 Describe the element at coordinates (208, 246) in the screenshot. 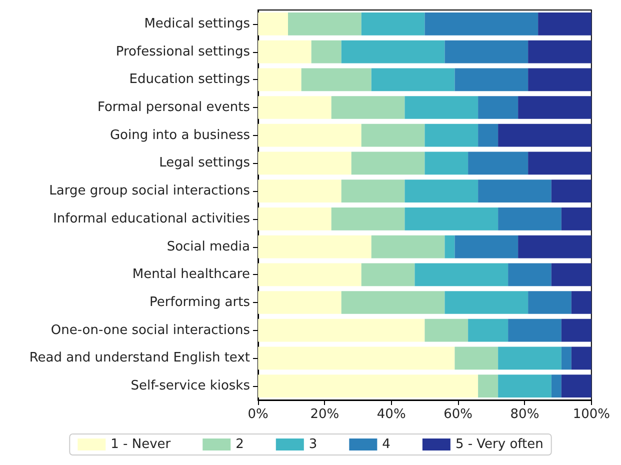

I see `y-tick-label: Social media` at that location.